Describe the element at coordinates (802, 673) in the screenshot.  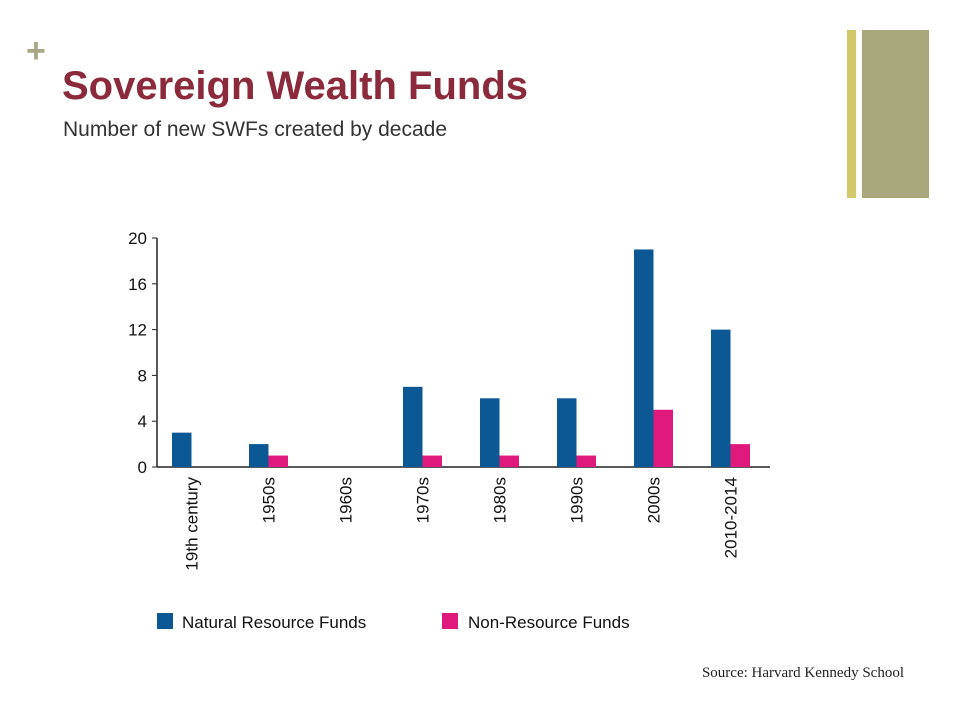
I see `source-citation: Source: Harvard Kennedy School` at that location.